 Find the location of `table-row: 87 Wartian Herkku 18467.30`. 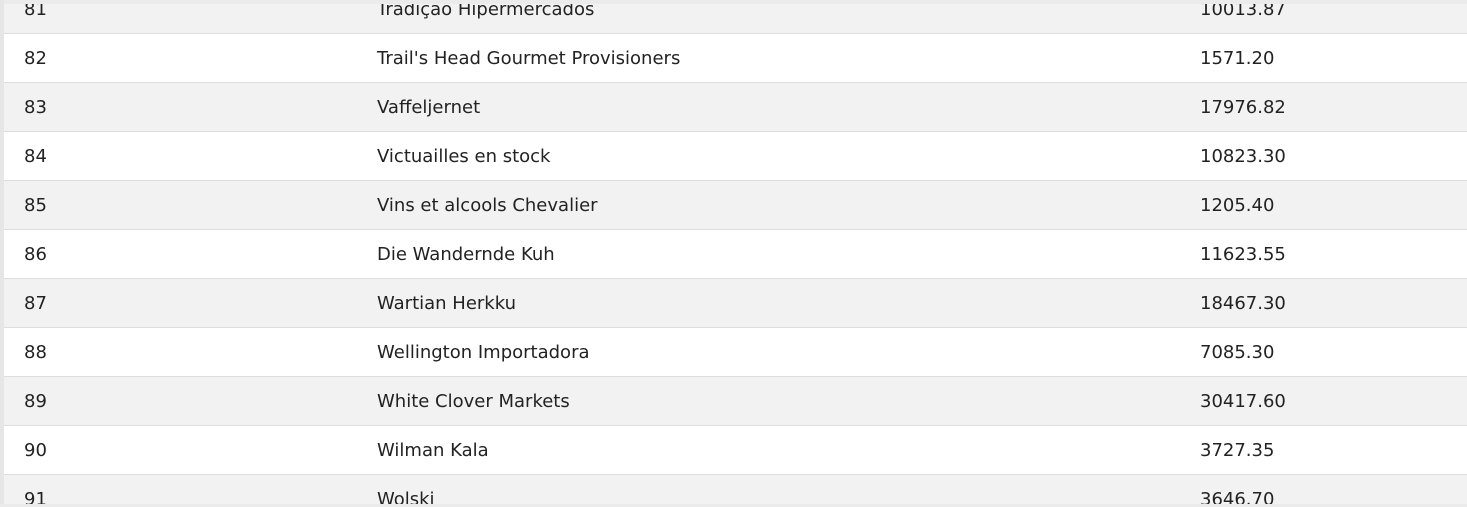

table-row: 87 Wartian Herkku 18467.30 is located at coordinates (735, 303).